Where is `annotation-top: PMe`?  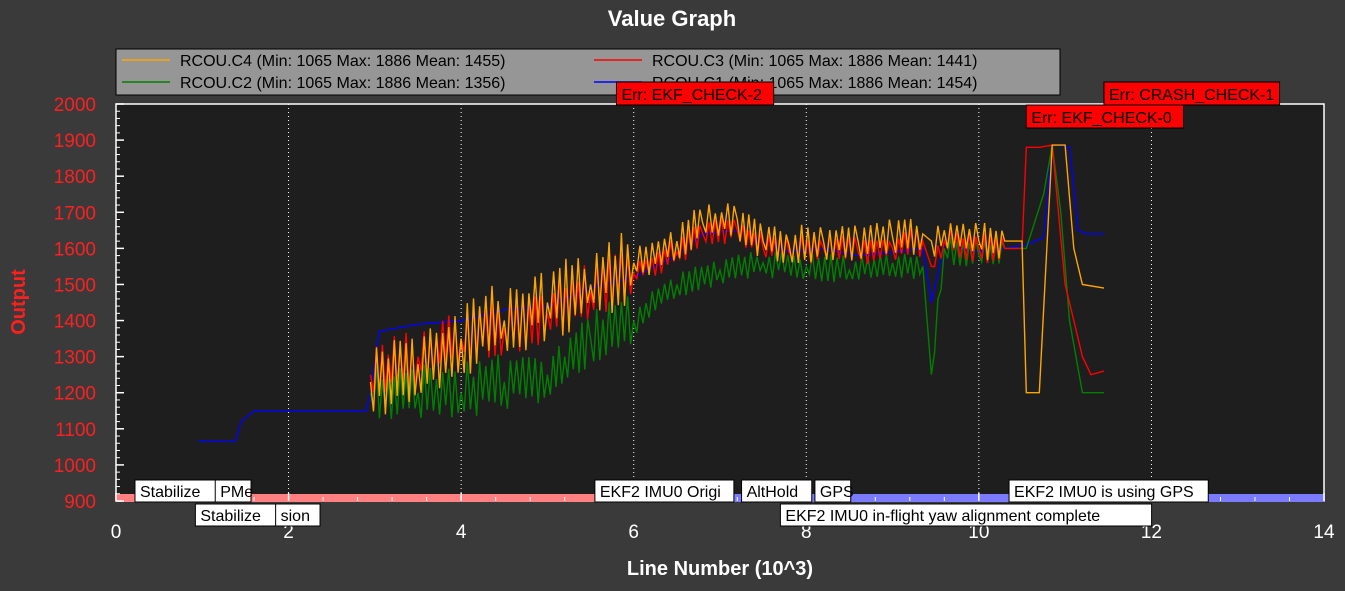 annotation-top: PMe is located at coordinates (233, 491).